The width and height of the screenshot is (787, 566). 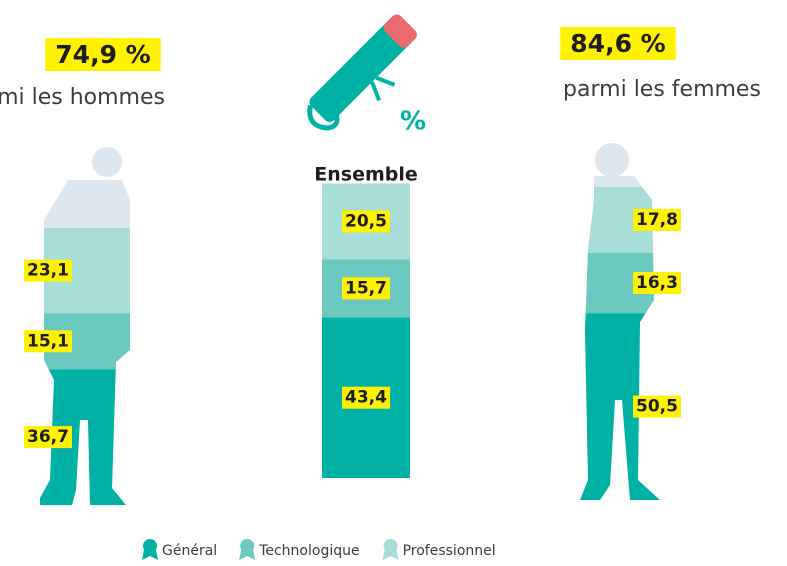 I want to click on value-label: 17,8, so click(x=657, y=220).